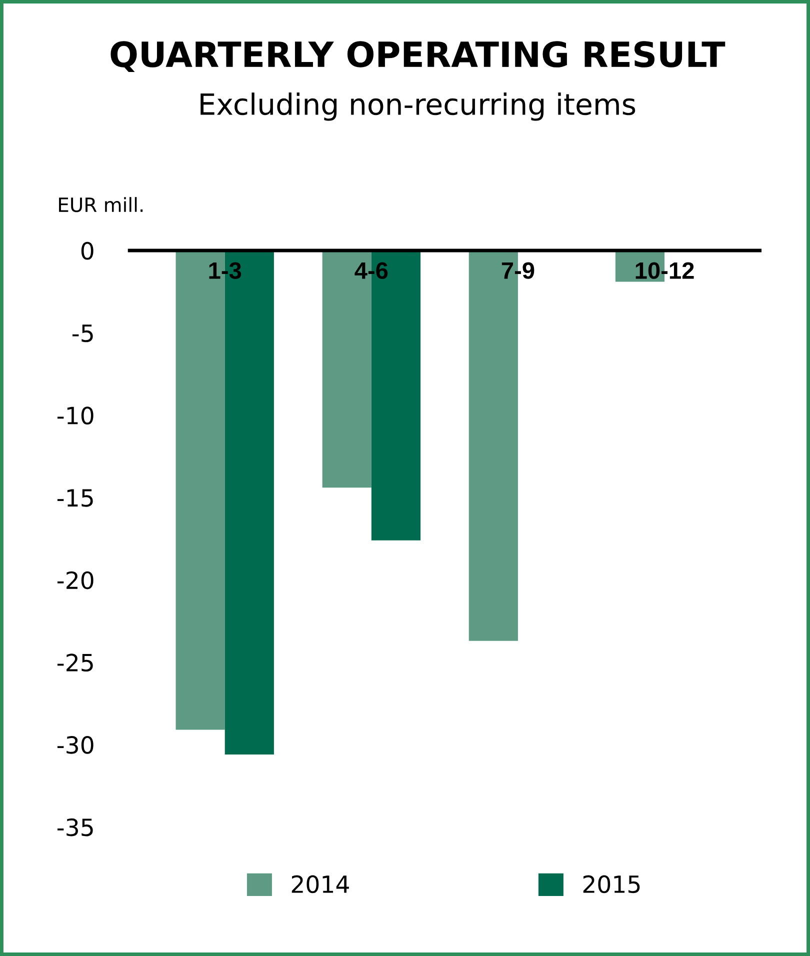  Describe the element at coordinates (75, 745) in the screenshot. I see `y-tick-label: -30` at that location.